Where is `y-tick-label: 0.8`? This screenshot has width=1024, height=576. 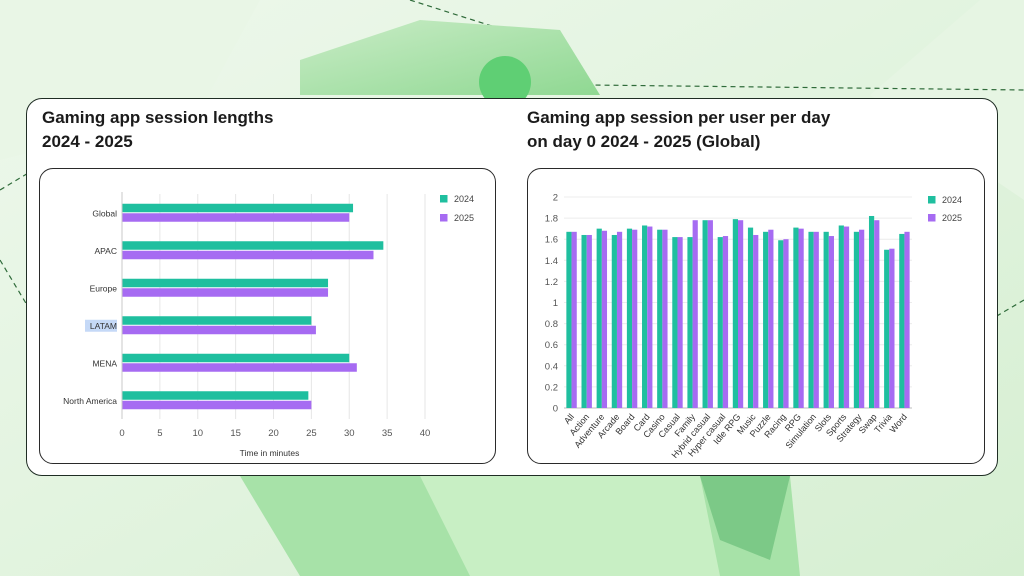
y-tick-label: 0.8 is located at coordinates (551, 324).